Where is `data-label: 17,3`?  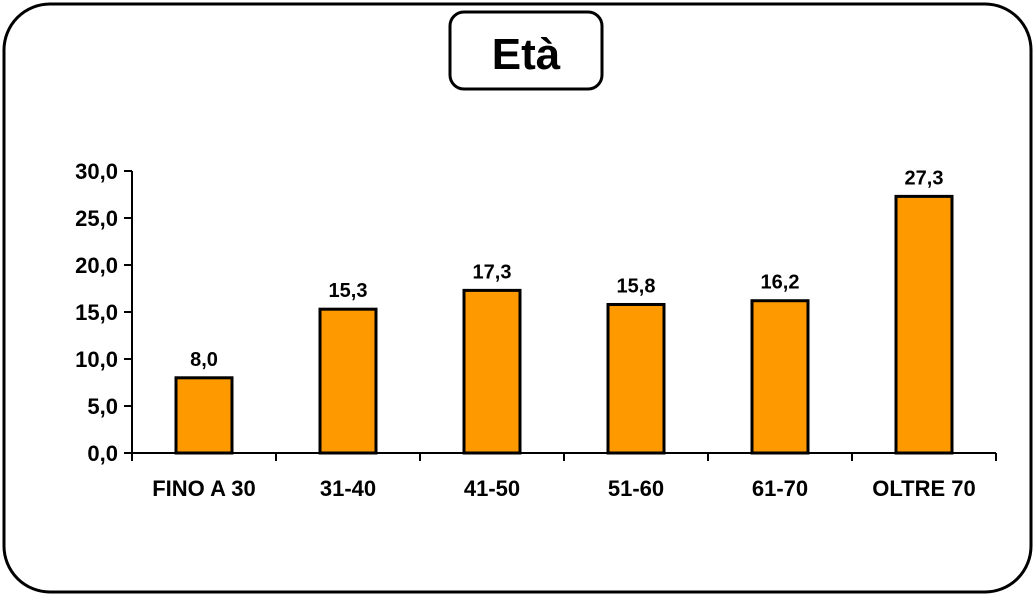 data-label: 17,3 is located at coordinates (492, 272).